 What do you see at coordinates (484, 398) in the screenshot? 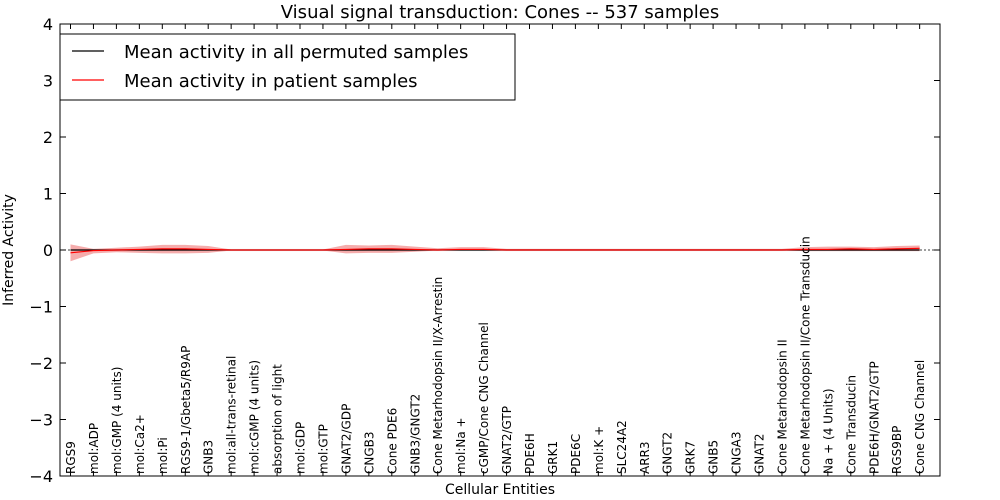
I see `x-tick-label: cGMP/Cone CNG Channel` at bounding box center [484, 398].